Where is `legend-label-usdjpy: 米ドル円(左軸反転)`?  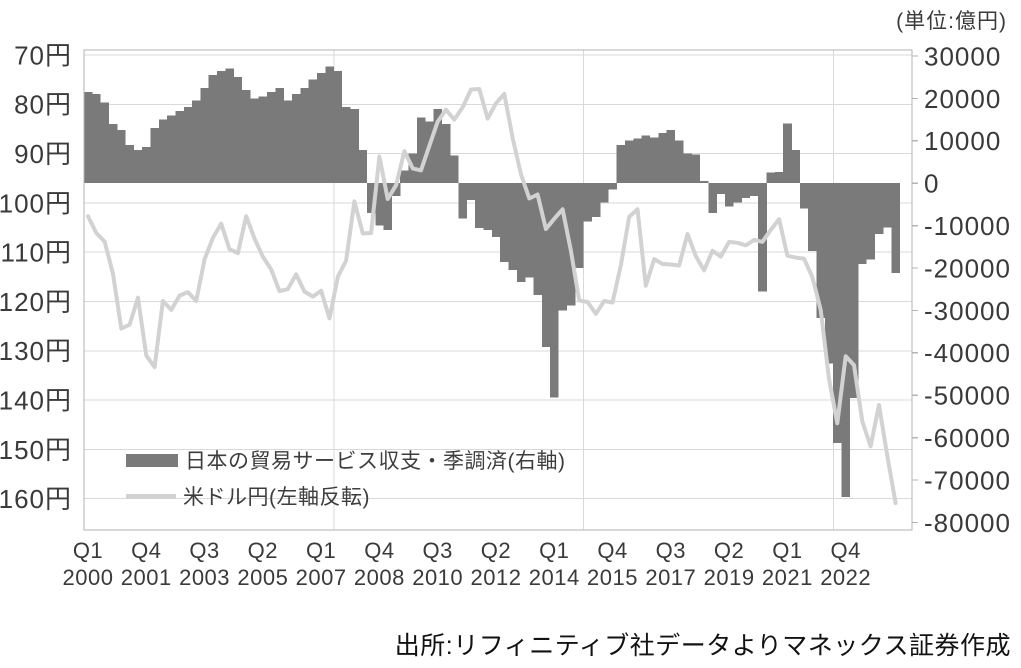
legend-label-usdjpy: 米ドル円(左軸反転) is located at coordinates (276, 497).